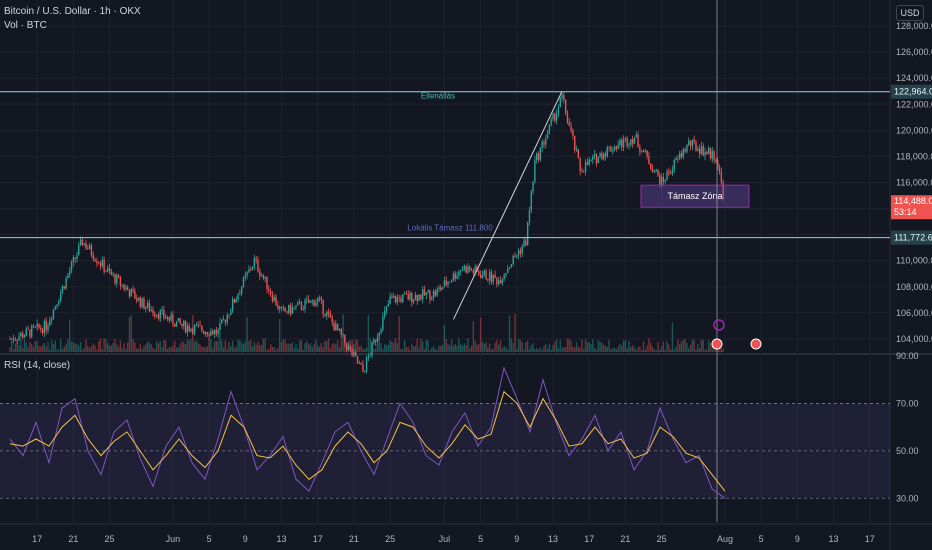 The width and height of the screenshot is (932, 550). Describe the element at coordinates (914, 183) in the screenshot. I see `price-tick-label: 116,000.0` at that location.